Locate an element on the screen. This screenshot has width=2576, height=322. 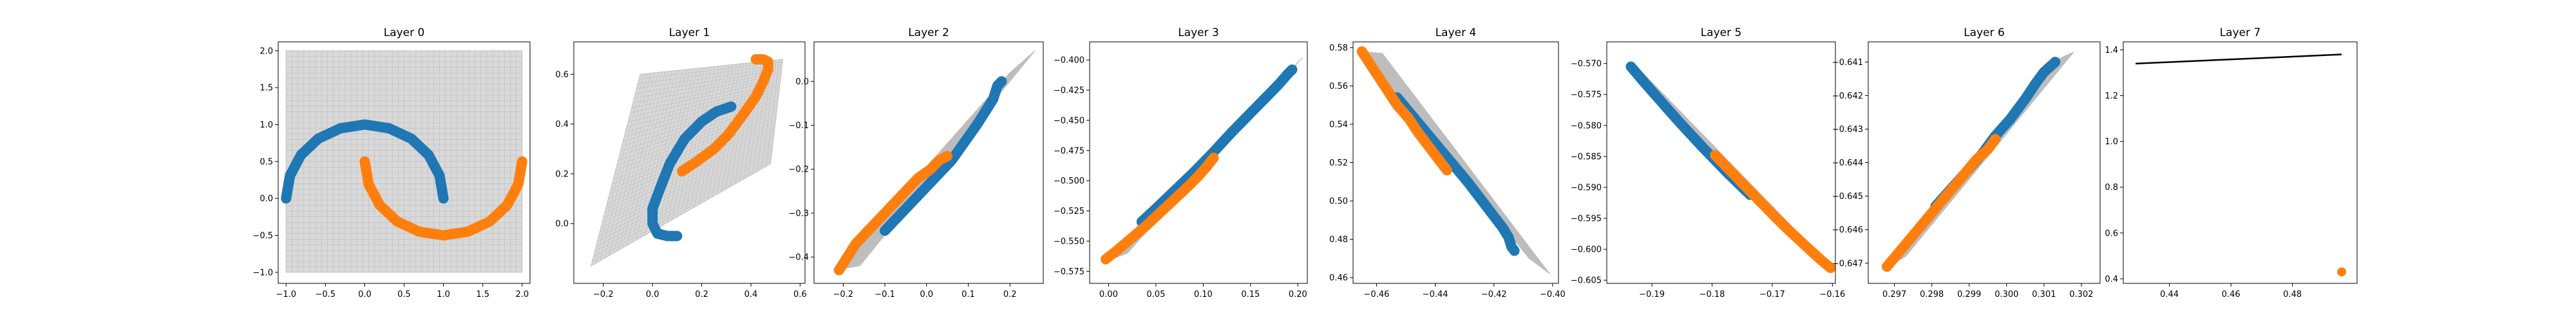
y-tick-label: 0.46 is located at coordinates (1339, 278).